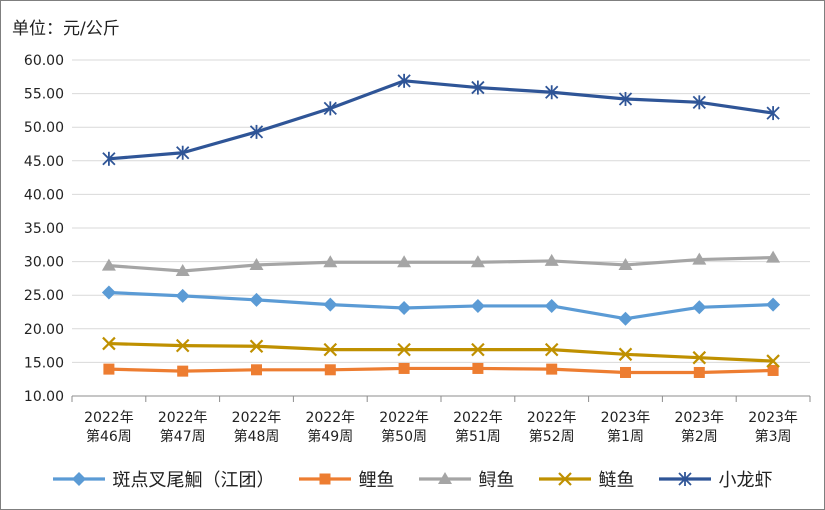  I want to click on x-tick-label: 2022年第50周, so click(404, 427).